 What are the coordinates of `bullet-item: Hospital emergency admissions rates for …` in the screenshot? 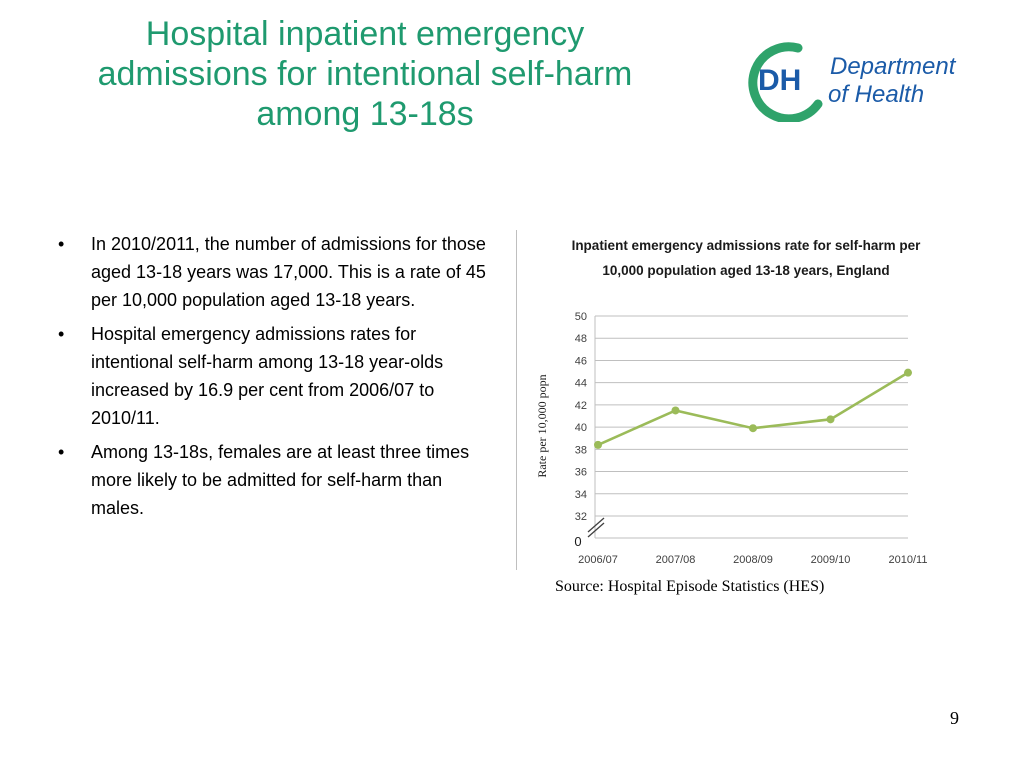 It's located at (276, 376).